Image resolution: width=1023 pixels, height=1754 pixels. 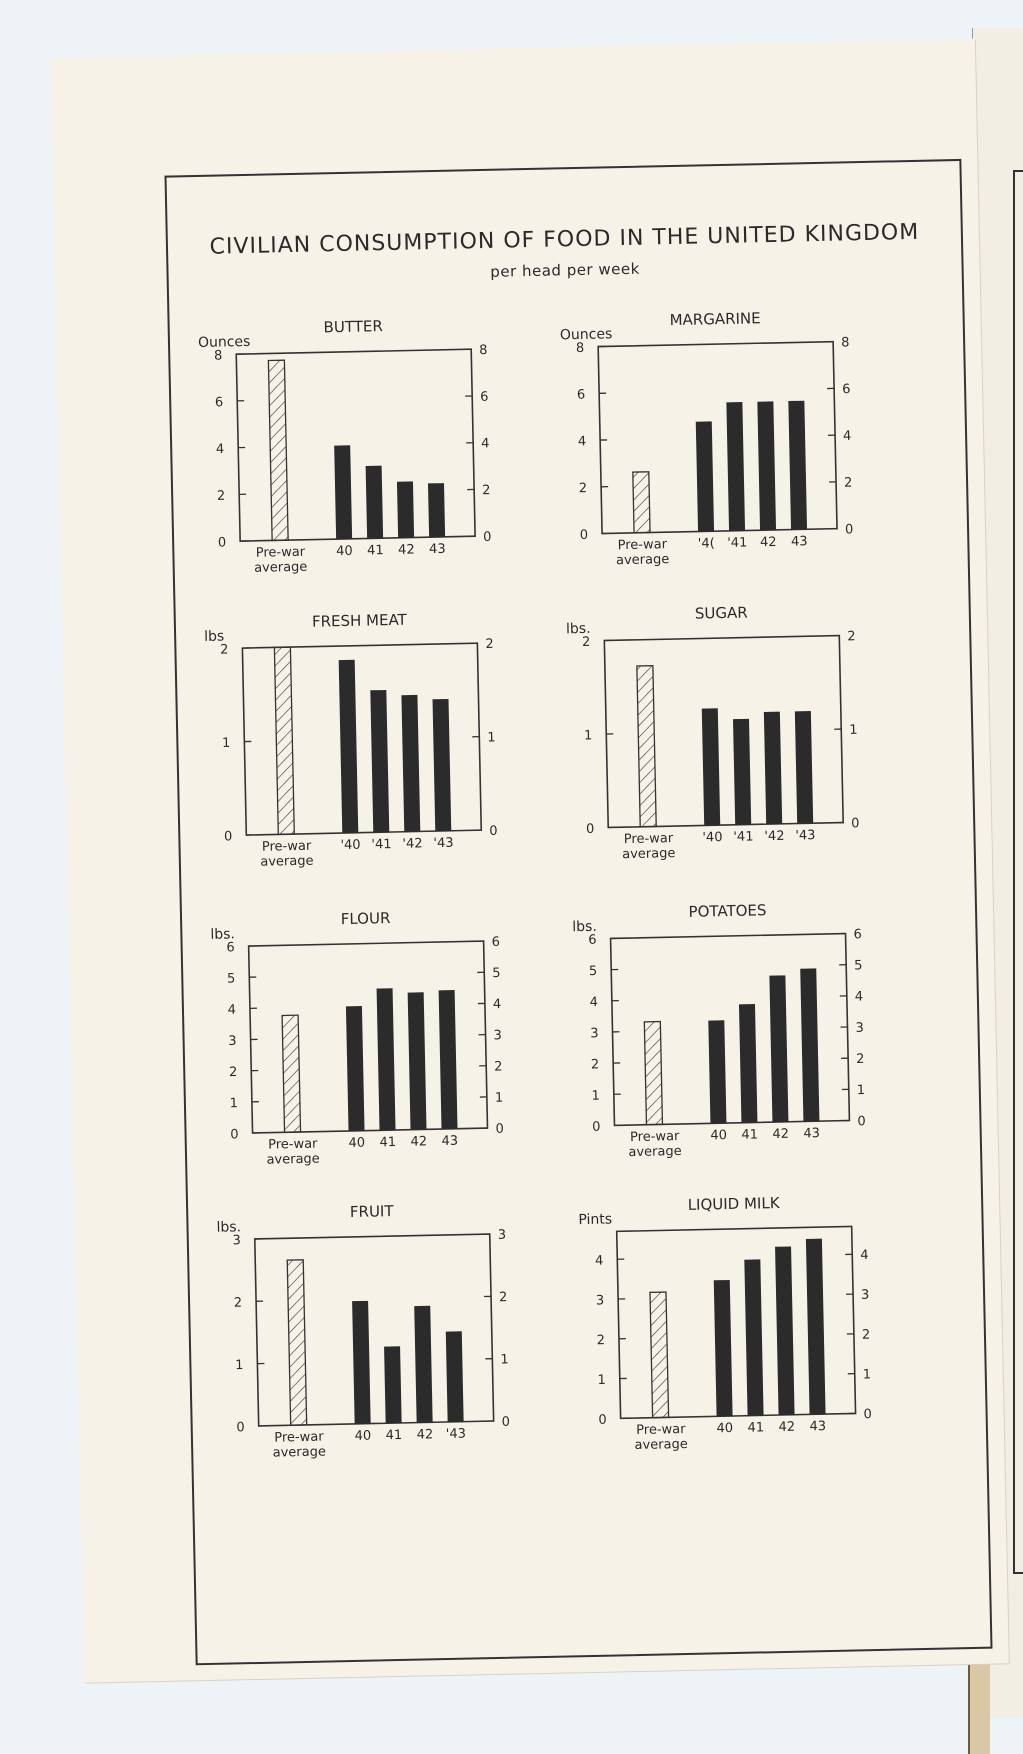 What do you see at coordinates (360, 621) in the screenshot?
I see `fresh-meat-title: FRESH MEAT` at bounding box center [360, 621].